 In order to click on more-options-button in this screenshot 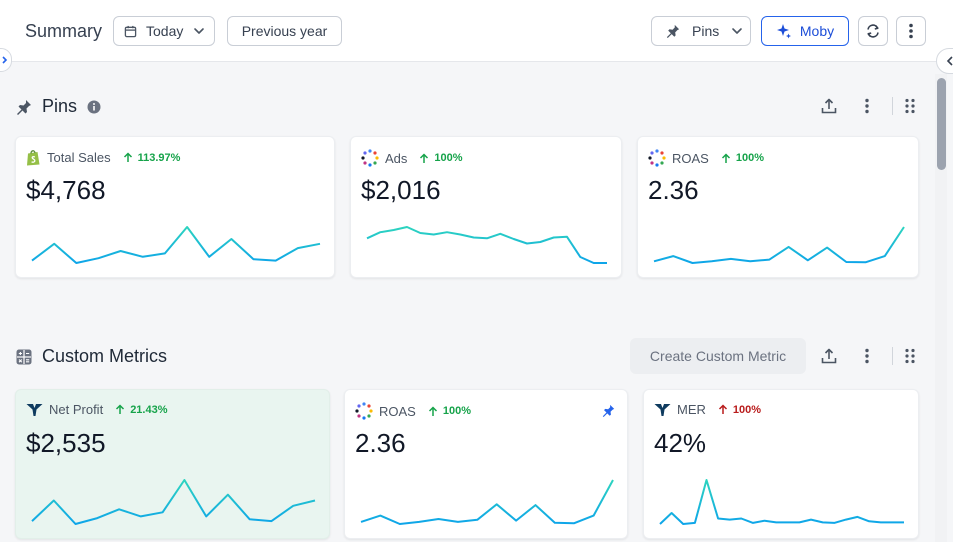, I will do `click(911, 31)`.